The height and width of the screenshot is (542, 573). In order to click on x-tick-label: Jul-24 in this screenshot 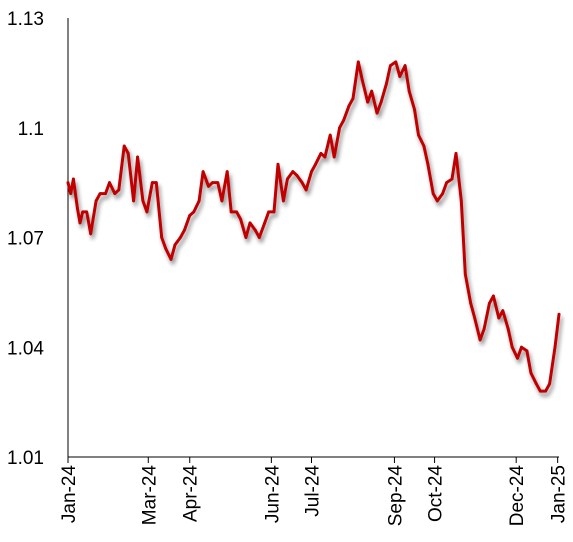, I will do `click(312, 491)`.